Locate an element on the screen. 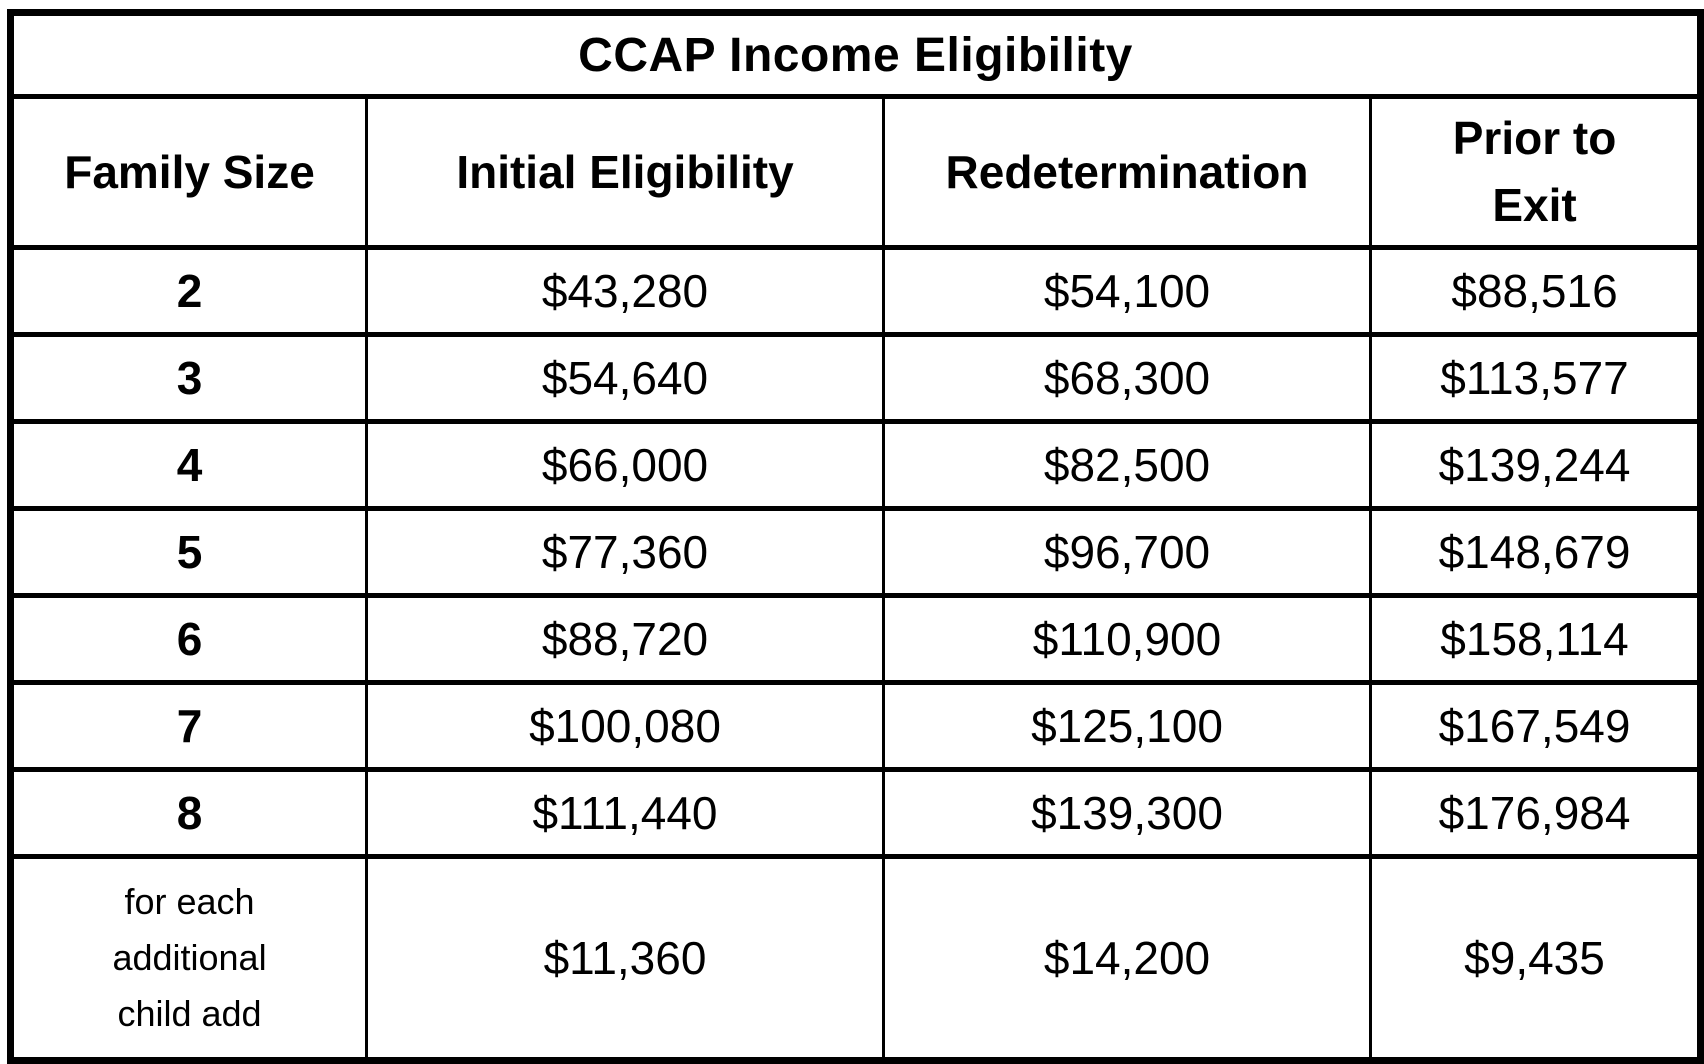 This screenshot has height=1064, width=1704. cell-prior-to-exit: $167,549 is located at coordinates (1535, 726).